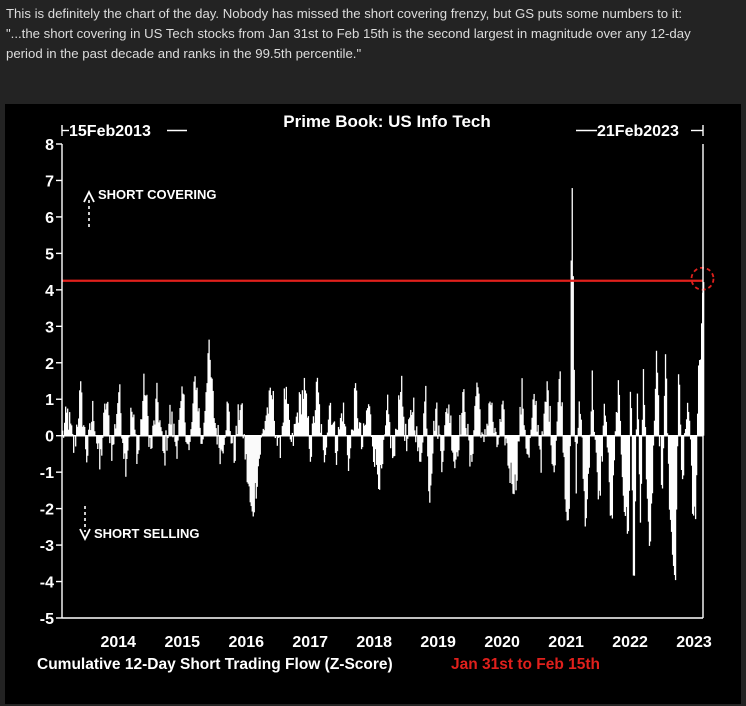  I want to click on x-tick-label: 2015, so click(182, 642).